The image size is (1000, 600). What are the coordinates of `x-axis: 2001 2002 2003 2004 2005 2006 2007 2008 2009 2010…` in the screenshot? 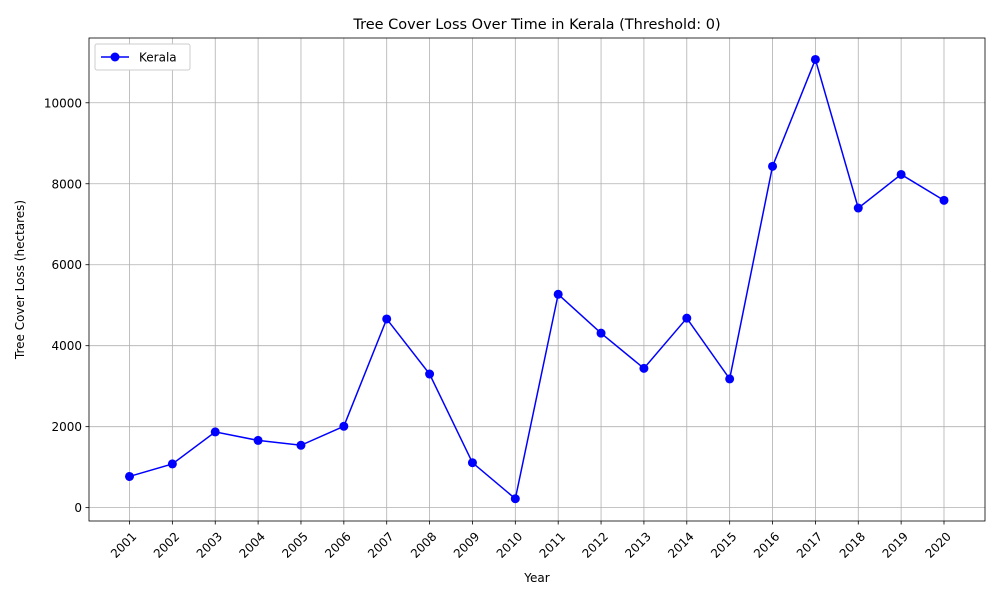 It's located at (531, 541).